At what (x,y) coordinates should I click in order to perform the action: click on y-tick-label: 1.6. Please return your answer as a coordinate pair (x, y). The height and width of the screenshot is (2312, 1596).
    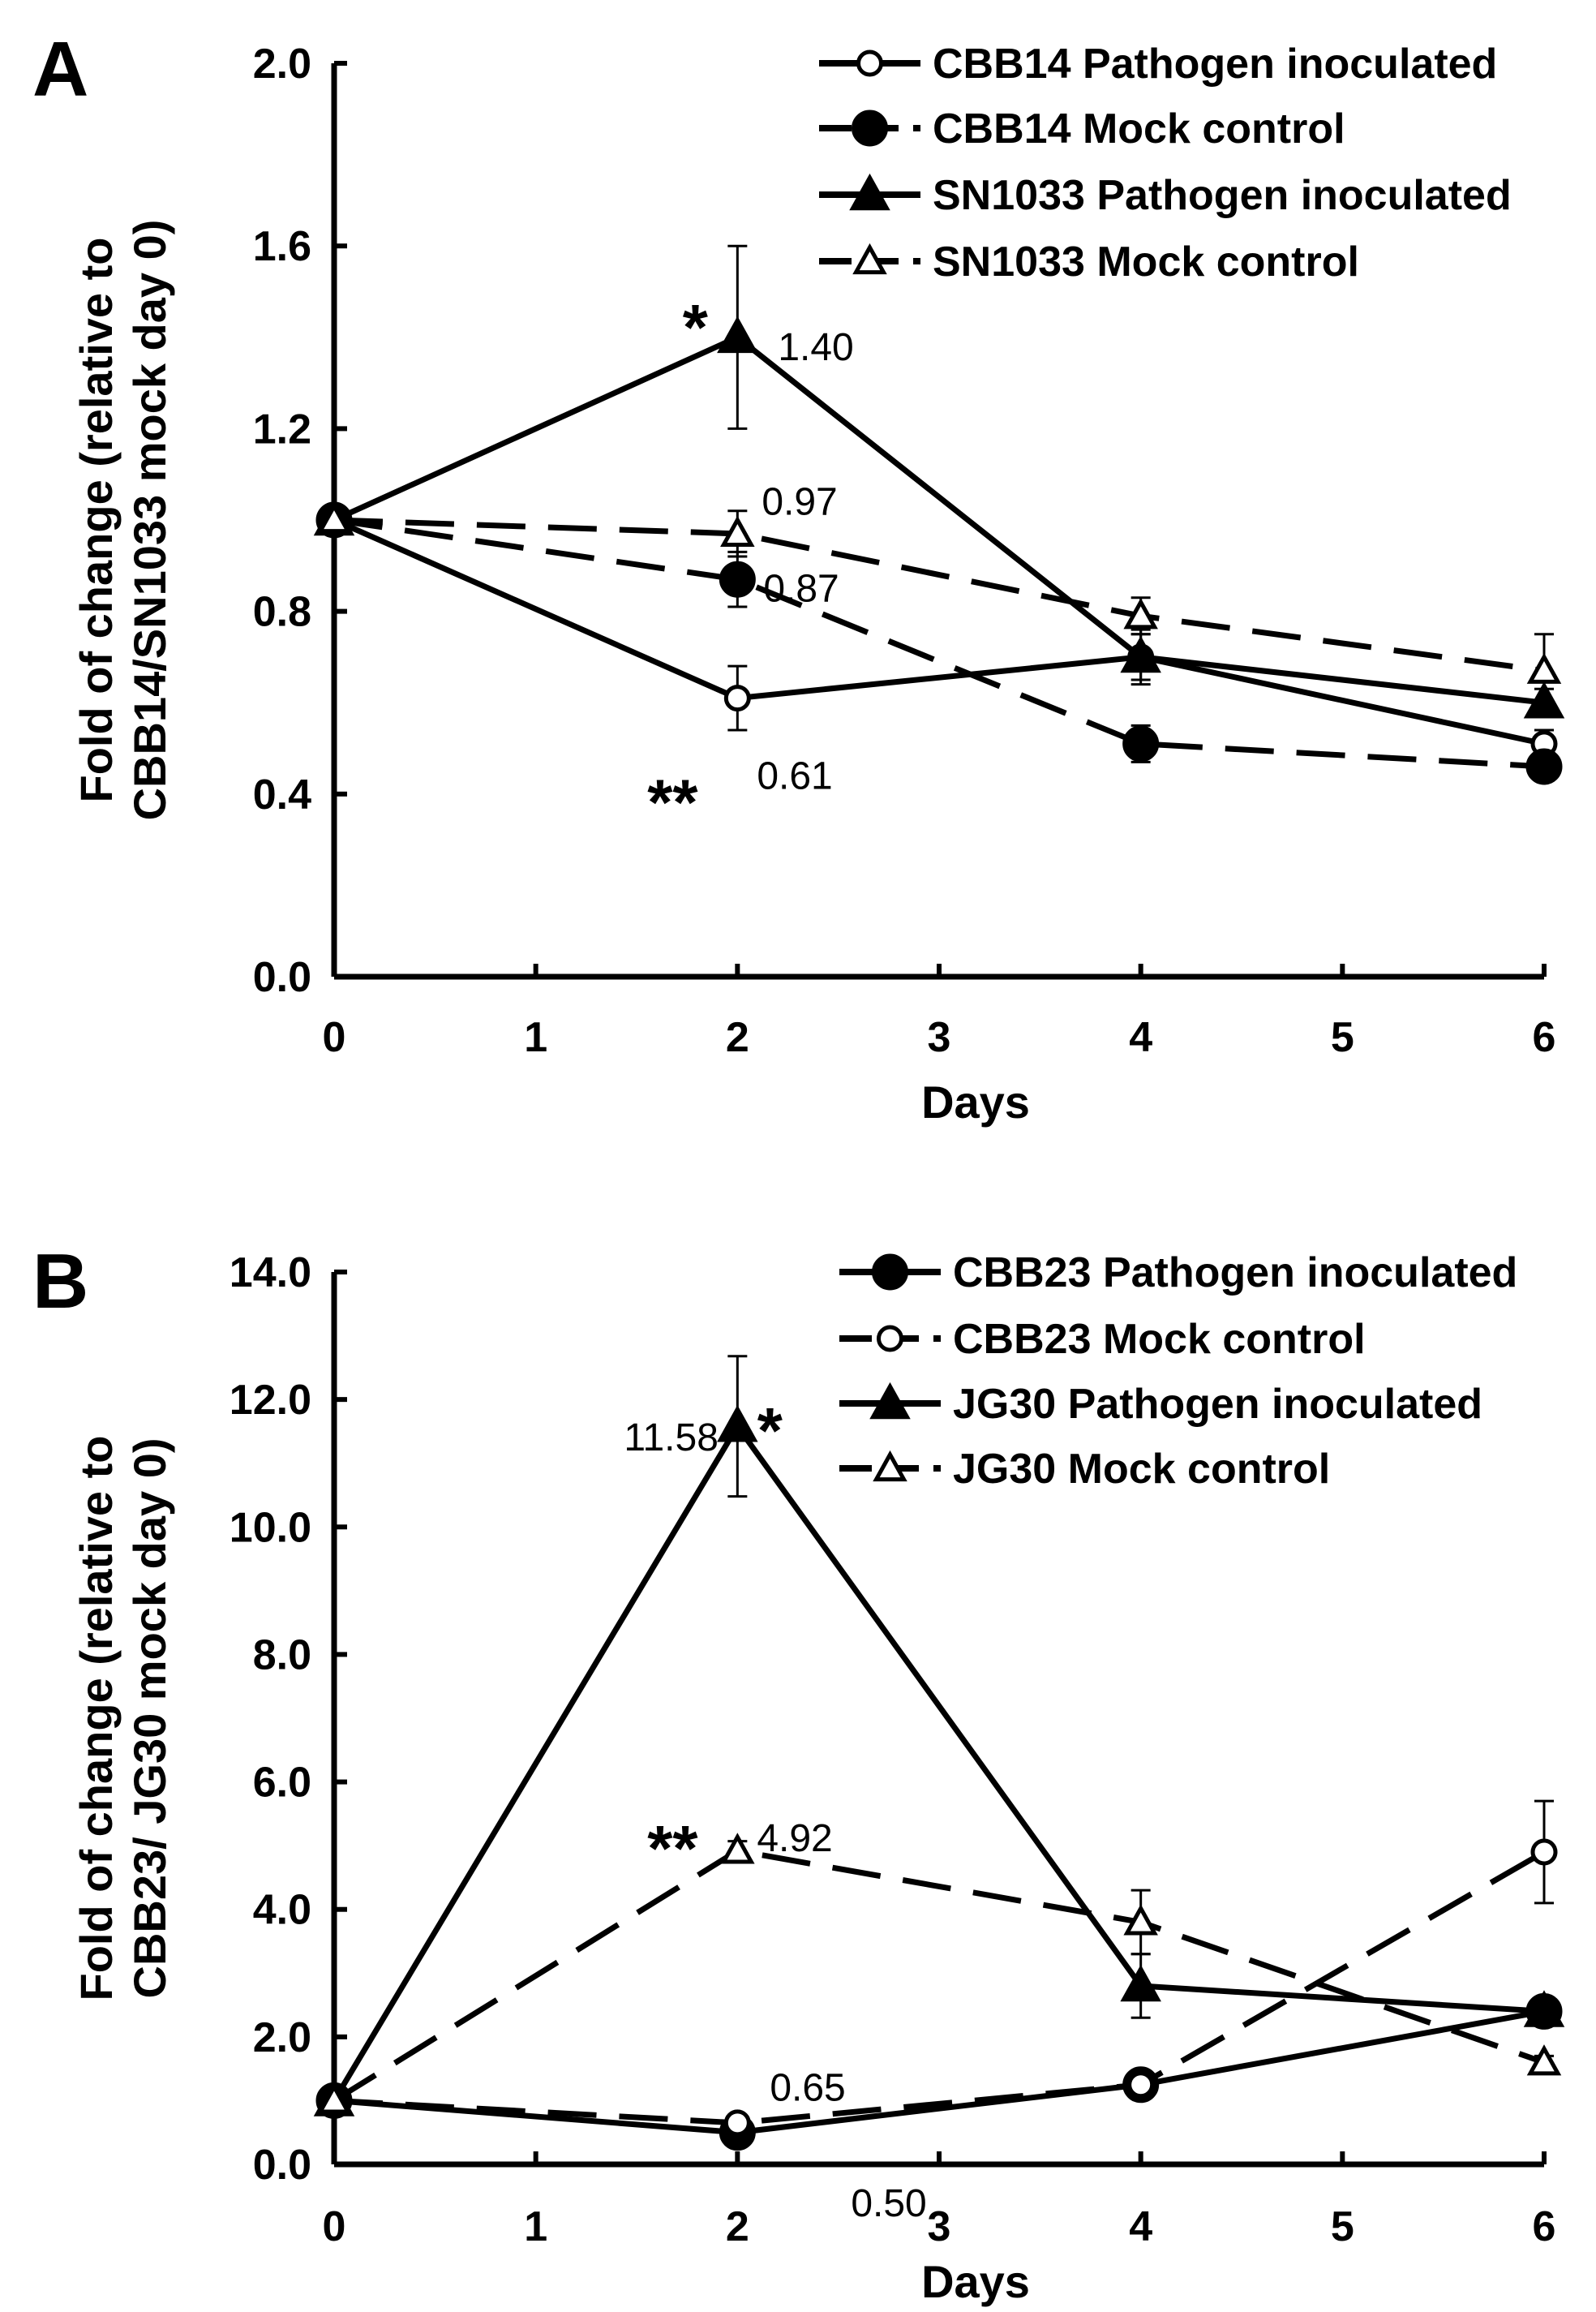
    Looking at the image, I should click on (282, 247).